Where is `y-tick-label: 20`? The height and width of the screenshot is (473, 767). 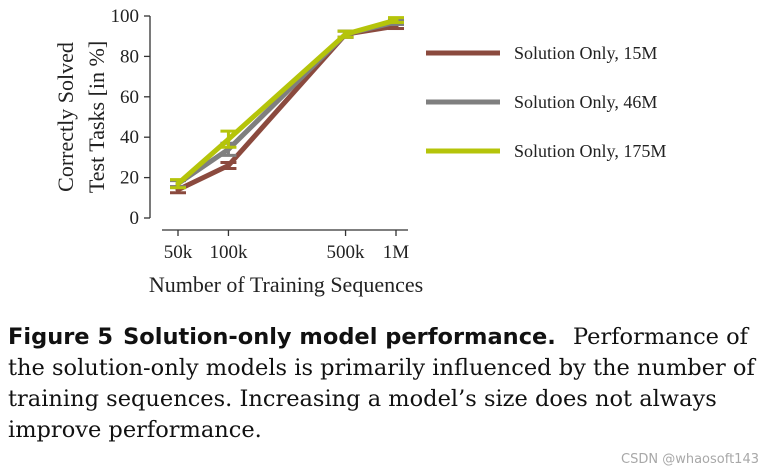
y-tick-label: 20 is located at coordinates (129, 178).